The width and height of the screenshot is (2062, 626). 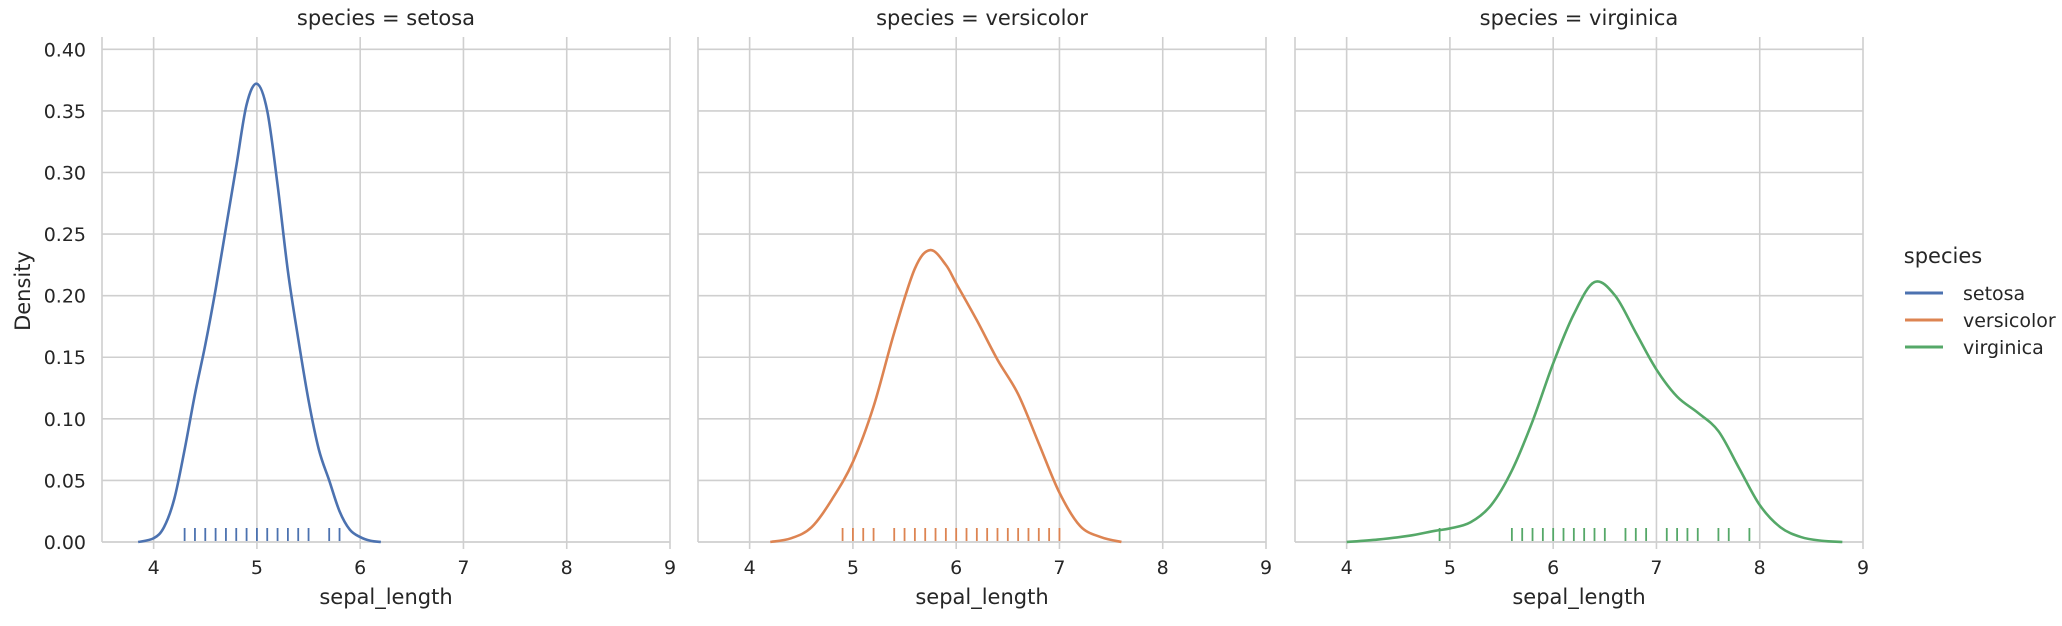 I want to click on legend-label-setosa: setosa, so click(x=1994, y=294).